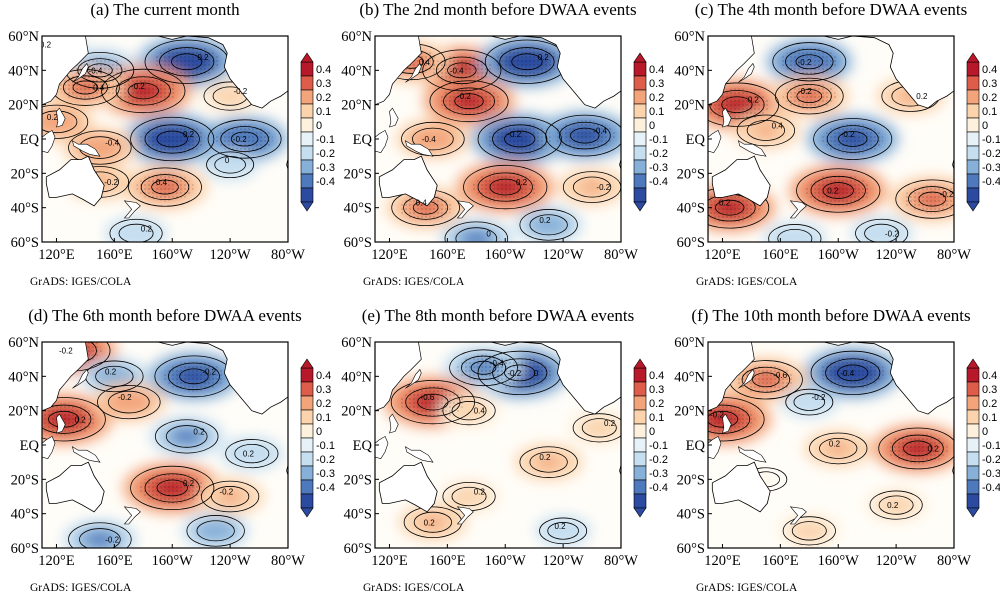  I want to click on y-tick-label: 60°S, so click(691, 549).